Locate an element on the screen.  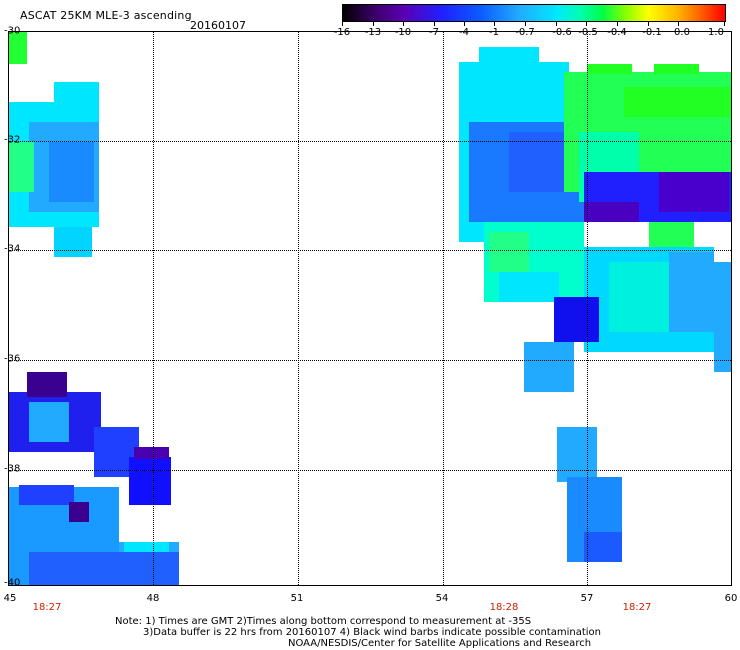
colorbar-tick-12: 1.0 is located at coordinates (716, 32).